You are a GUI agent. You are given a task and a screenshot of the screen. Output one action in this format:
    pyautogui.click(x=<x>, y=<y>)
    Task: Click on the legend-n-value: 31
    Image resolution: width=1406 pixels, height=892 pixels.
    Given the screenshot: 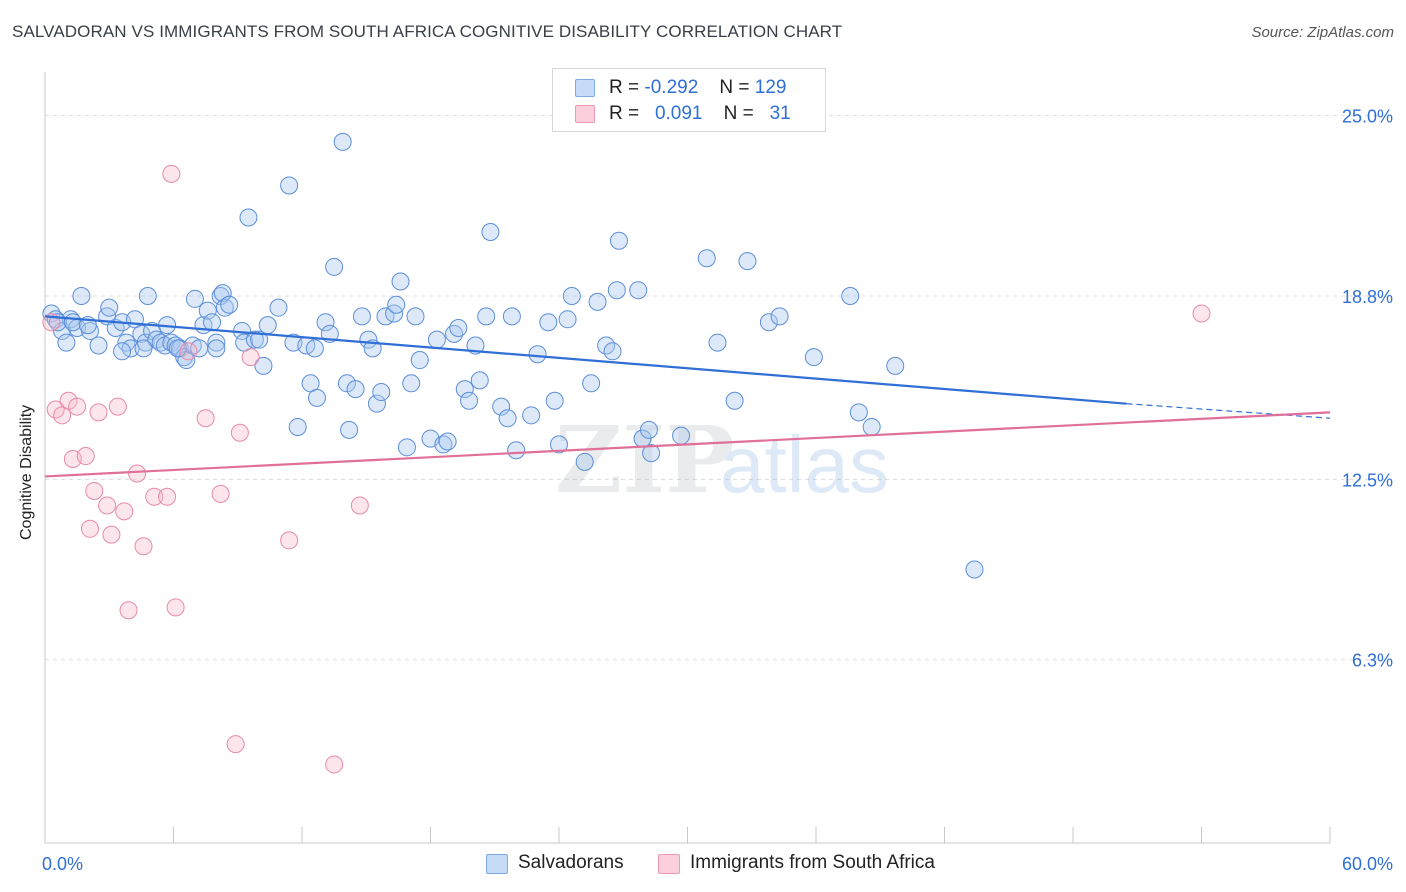 What is the action you would take?
    pyautogui.click(x=780, y=113)
    